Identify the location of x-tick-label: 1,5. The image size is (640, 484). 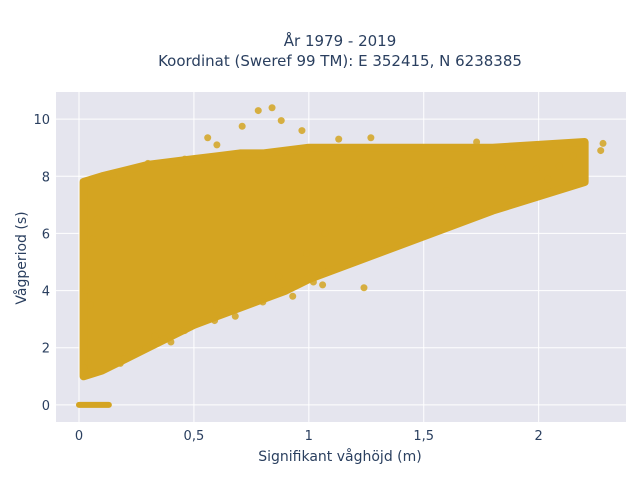
(423, 436).